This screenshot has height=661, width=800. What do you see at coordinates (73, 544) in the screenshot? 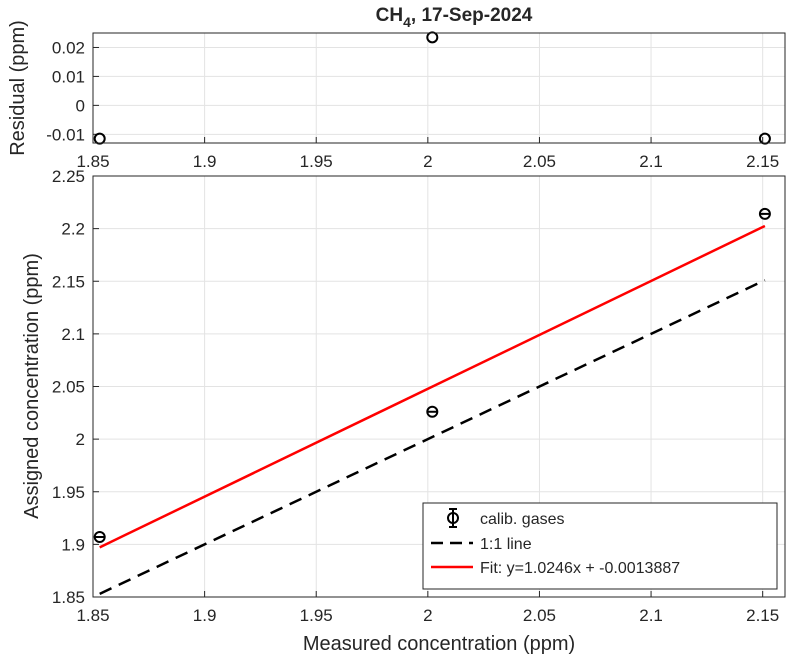
I see `y-tick-label: 1.9` at bounding box center [73, 544].